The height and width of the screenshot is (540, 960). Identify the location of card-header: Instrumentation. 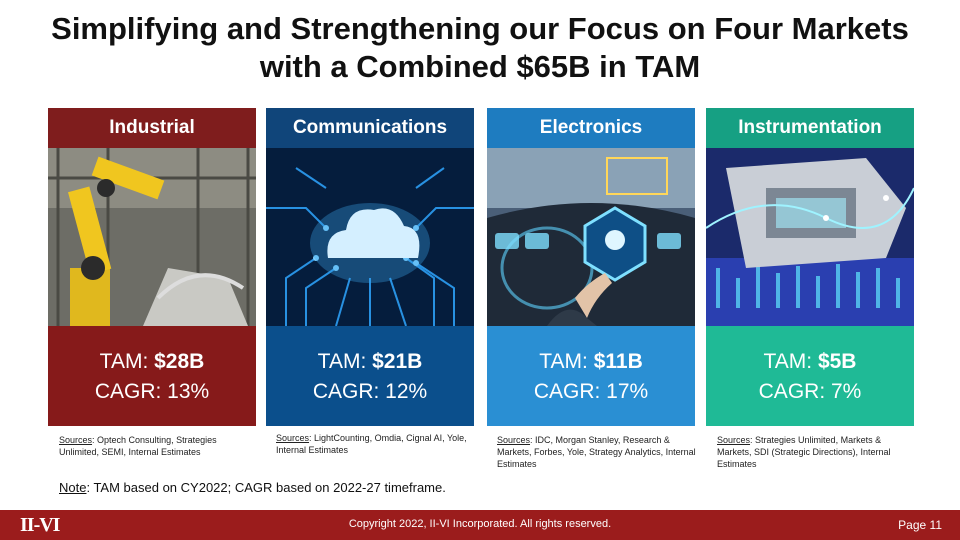
(810, 128).